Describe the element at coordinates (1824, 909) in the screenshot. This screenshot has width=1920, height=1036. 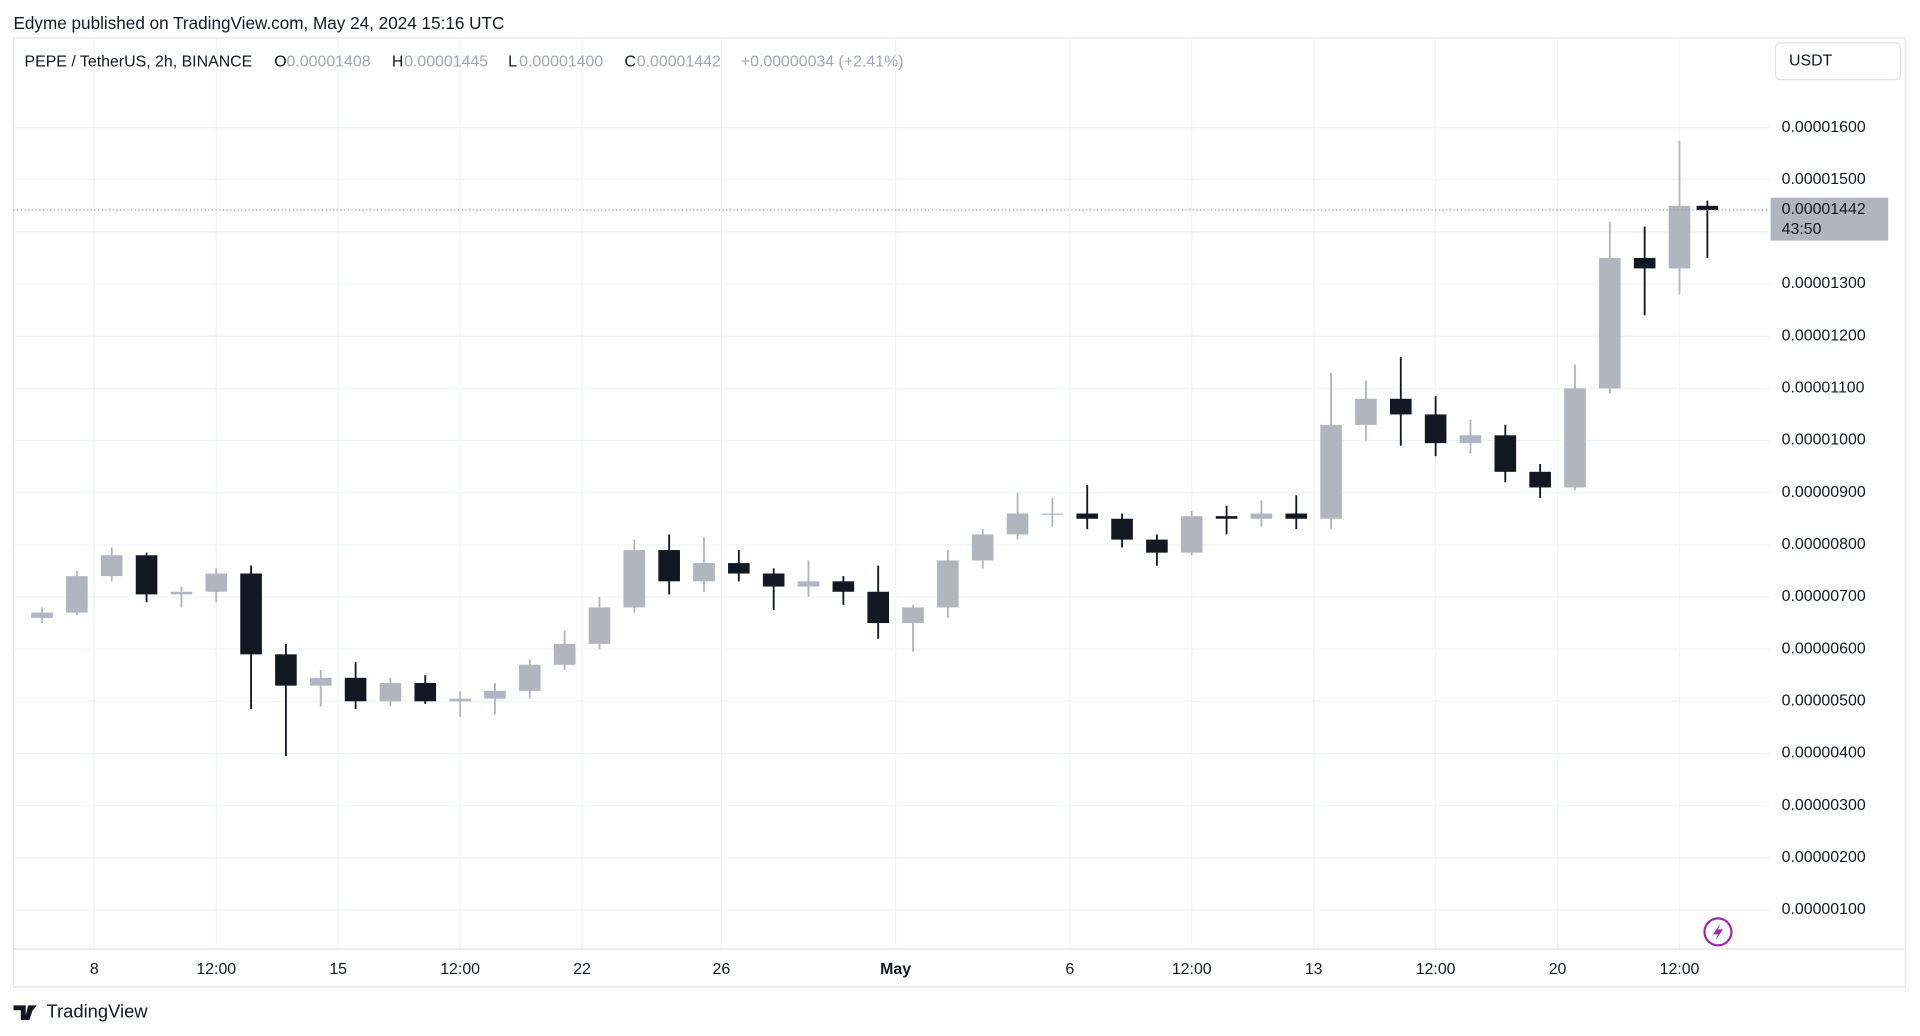
I see `y-tick-label: 0.00000100` at that location.